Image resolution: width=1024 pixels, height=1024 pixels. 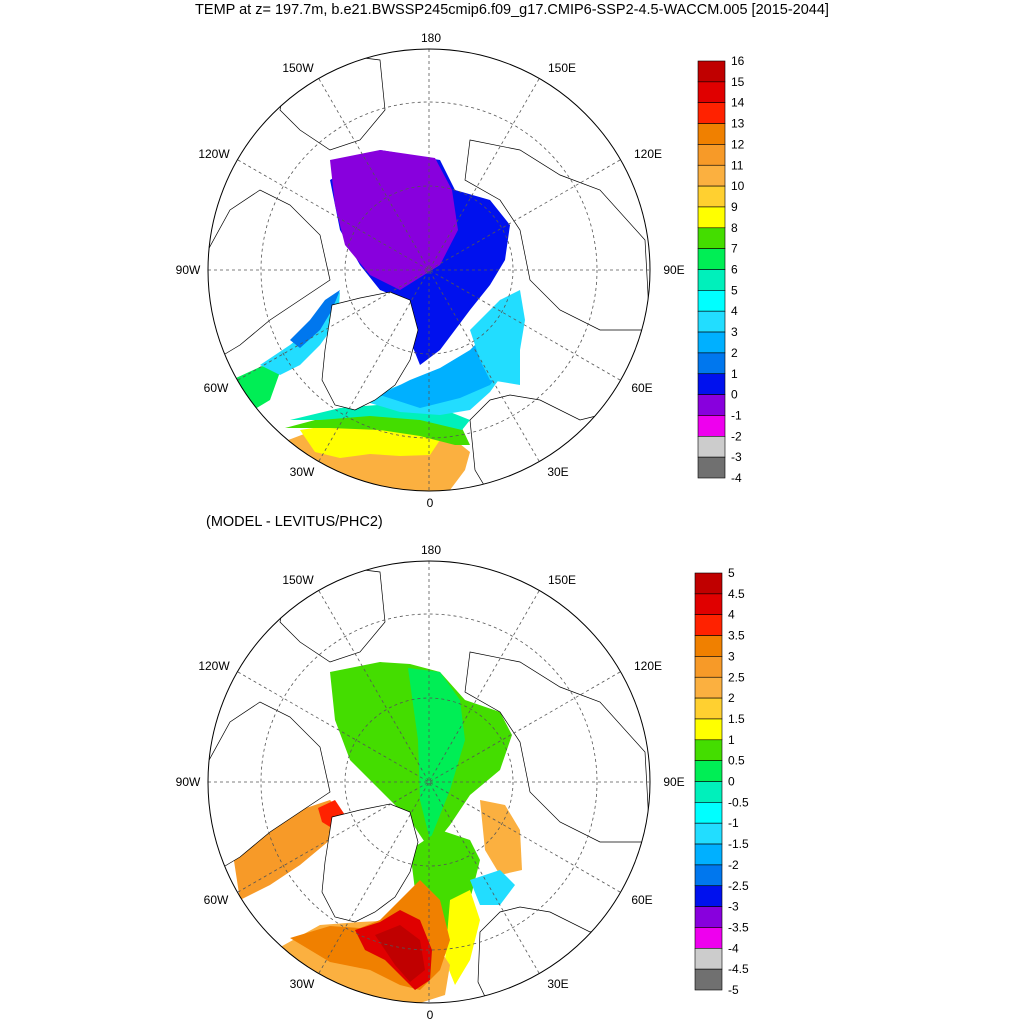 What do you see at coordinates (436, 754) in the screenshot?
I see `bottom-field-arctic-zero` at bounding box center [436, 754].